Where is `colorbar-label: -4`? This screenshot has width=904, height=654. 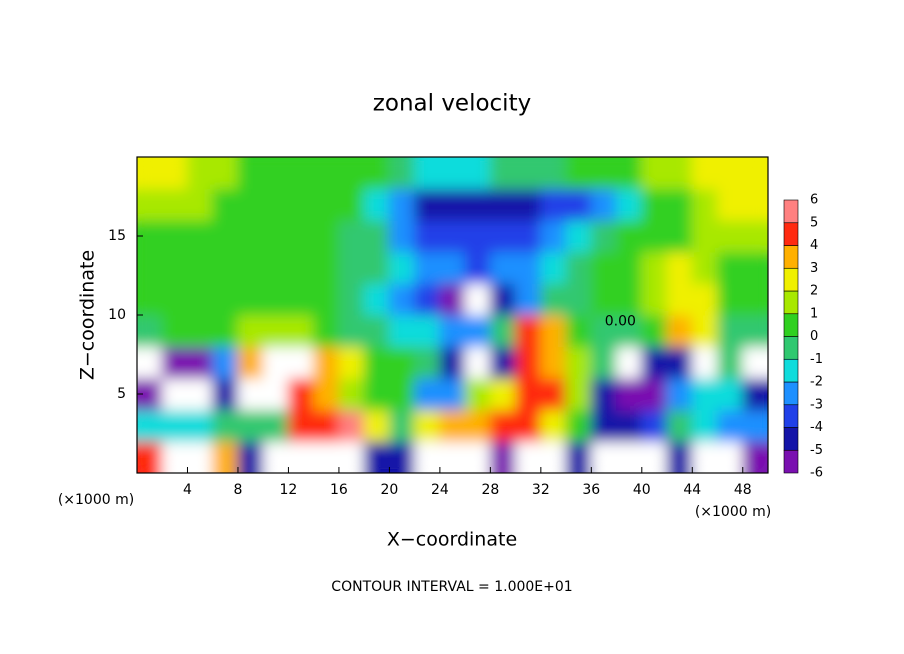
colorbar-label: -4 is located at coordinates (816, 427).